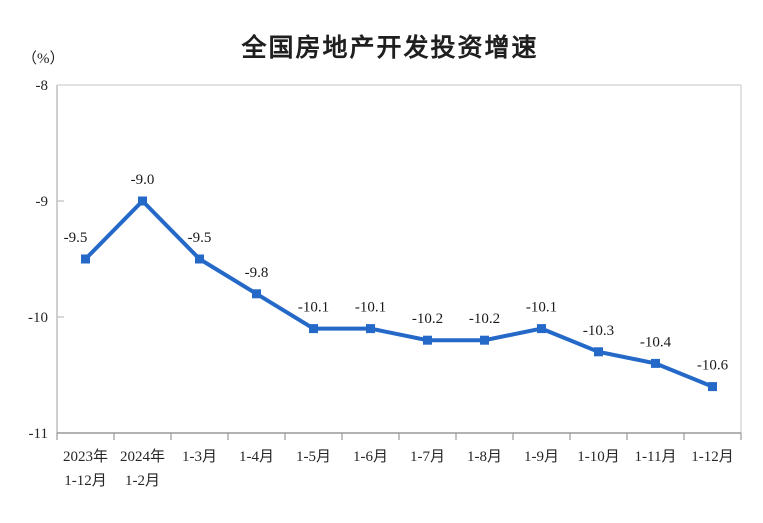 The image size is (763, 523). What do you see at coordinates (256, 457) in the screenshot?
I see `x-axis-label: 1-4月` at bounding box center [256, 457].